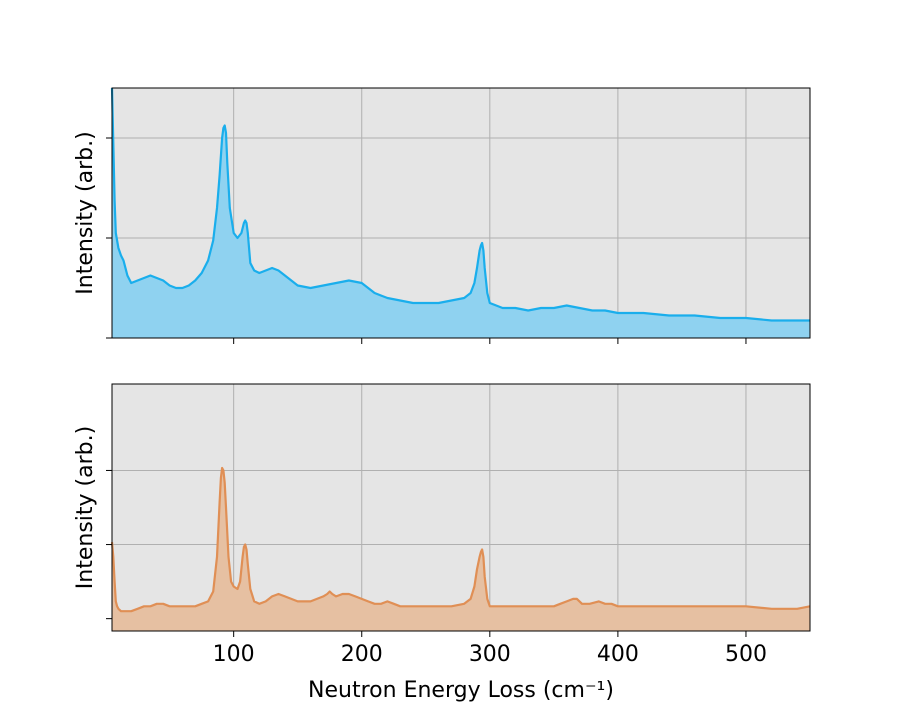  I want to click on x-tick-label: 100, so click(234, 654).